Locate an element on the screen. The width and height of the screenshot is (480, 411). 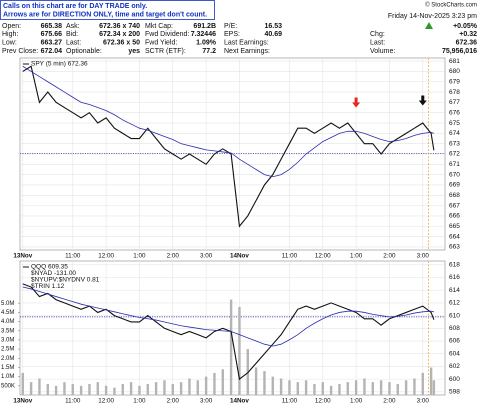
notice-box is located at coordinates (107, 10).